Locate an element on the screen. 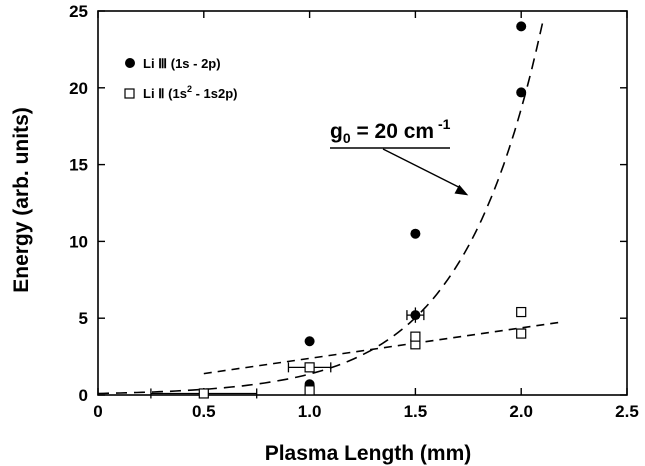 The image size is (645, 466). x-tick-label: 0.5 is located at coordinates (204, 411).